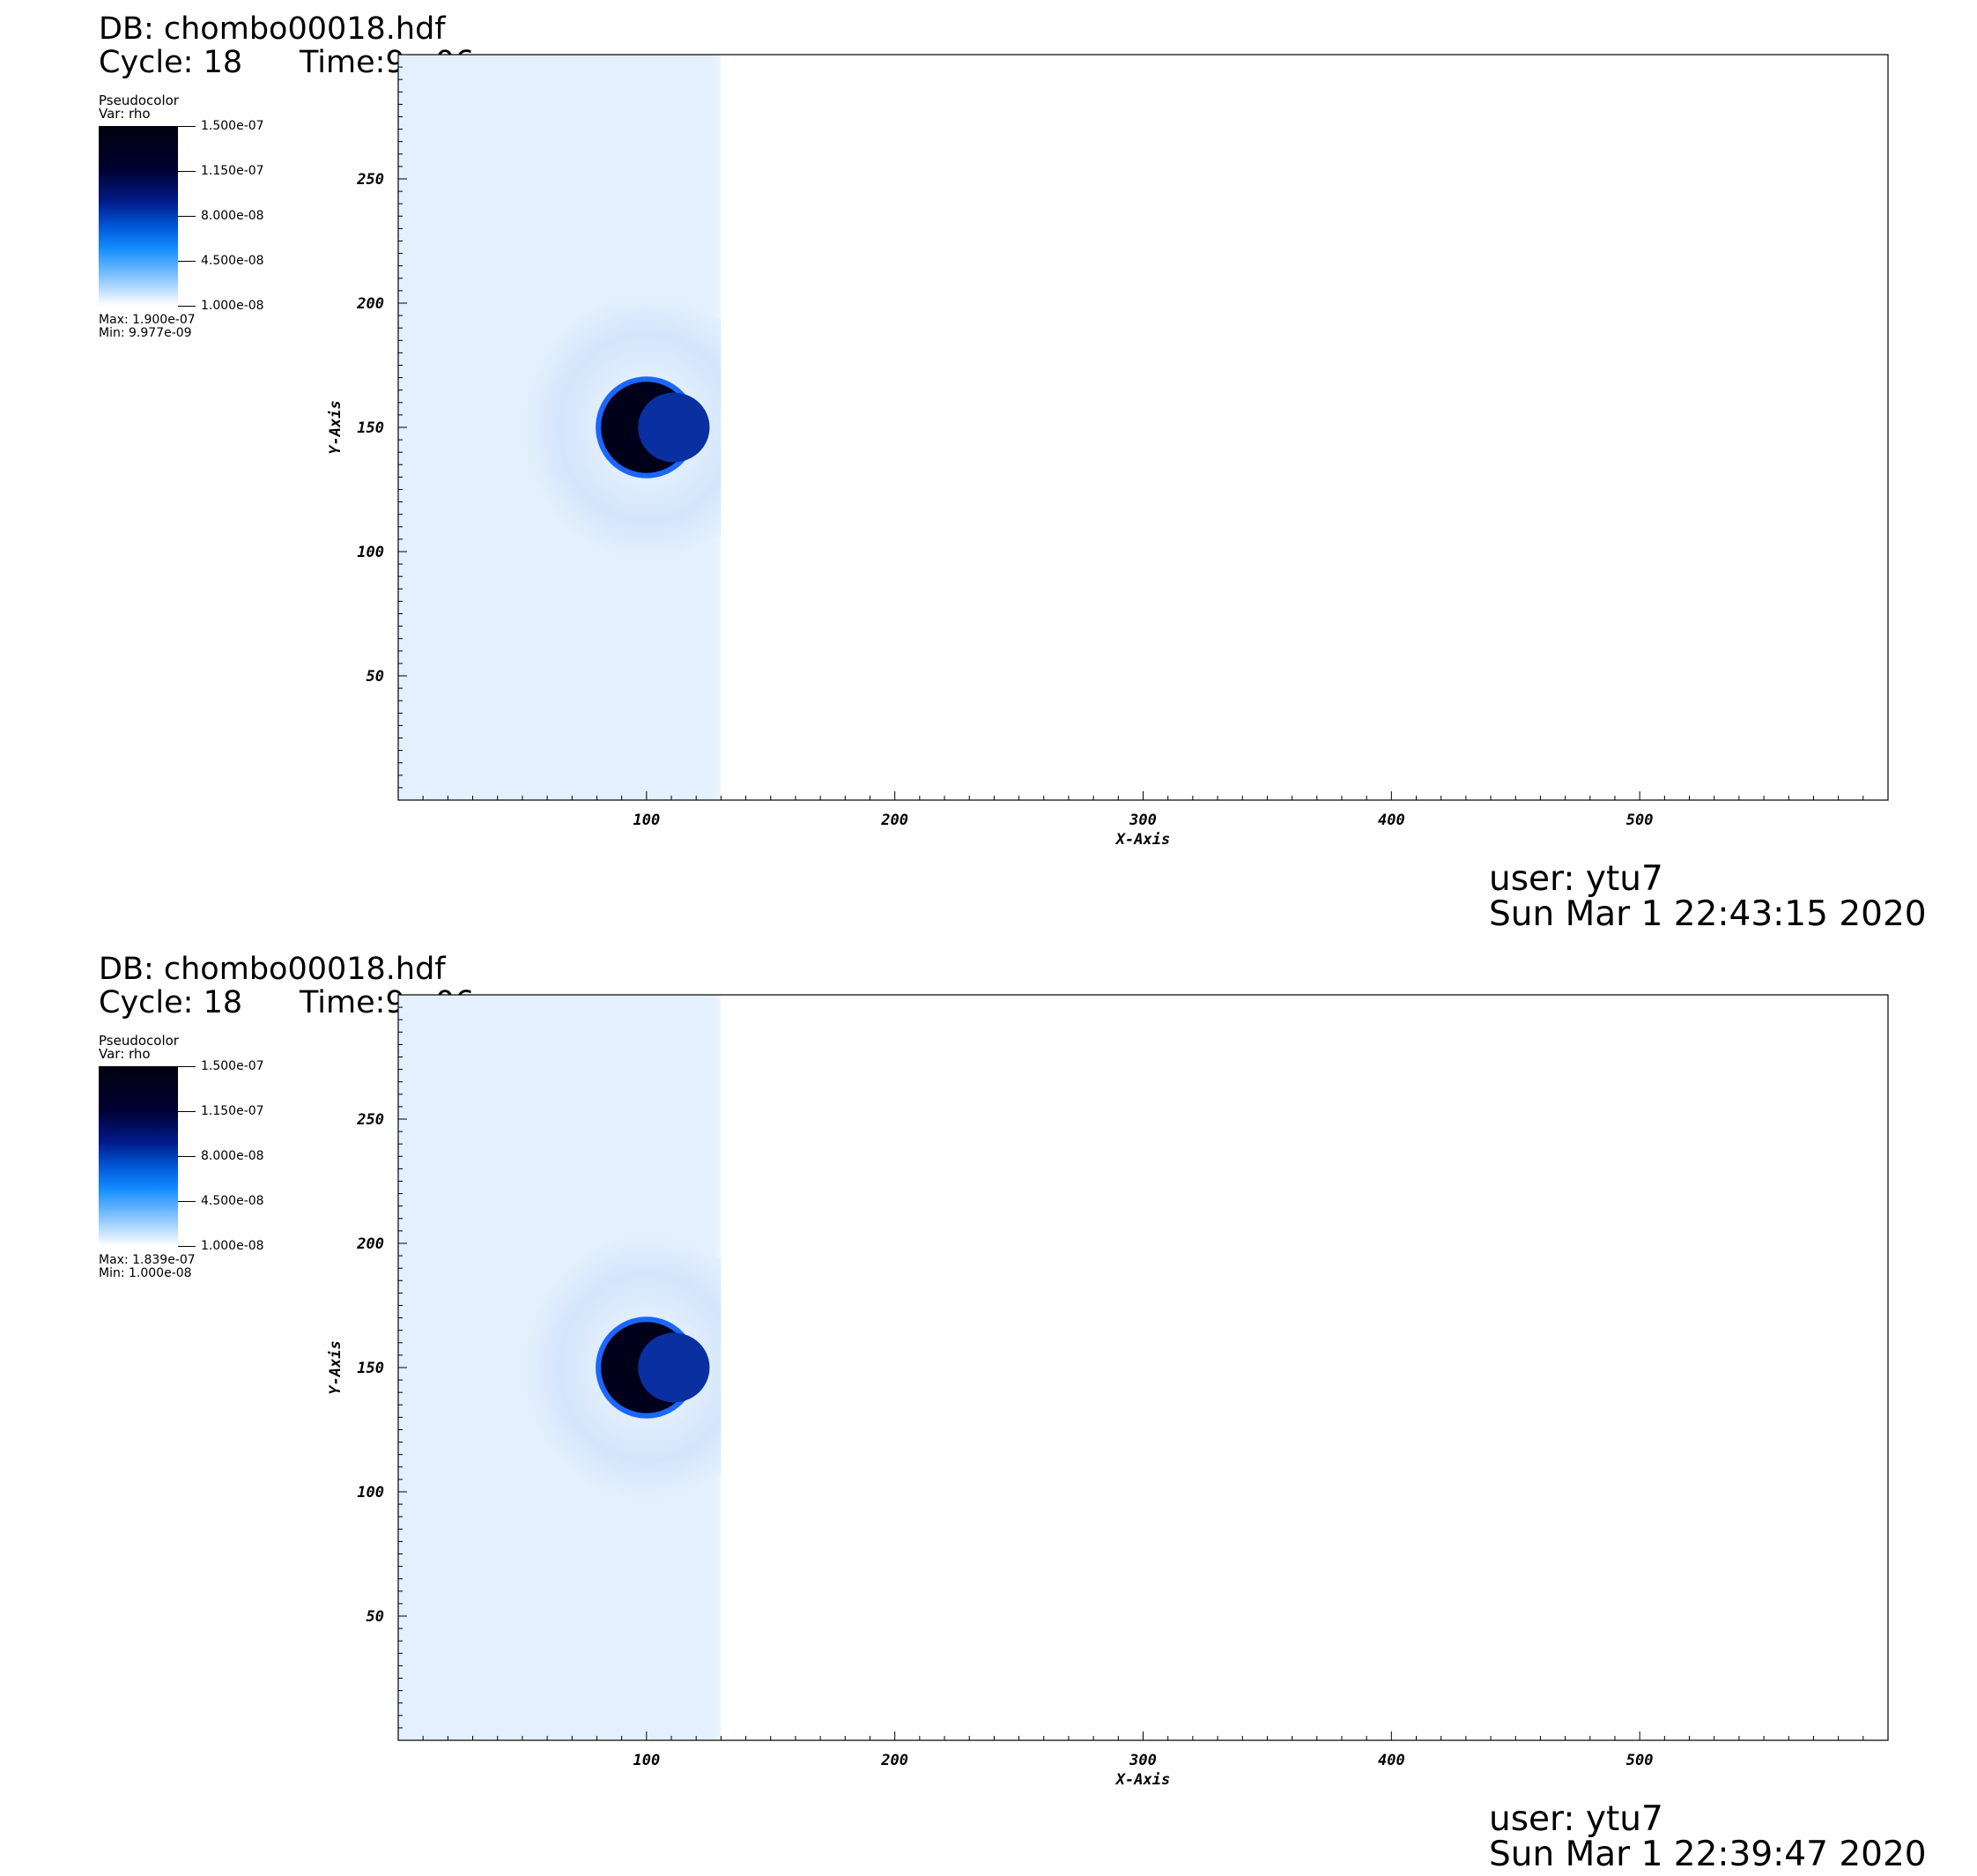 This screenshot has height=1876, width=1977. Describe the element at coordinates (147, 1260) in the screenshot. I see `legend-max: Max: 1.839e-07` at that location.